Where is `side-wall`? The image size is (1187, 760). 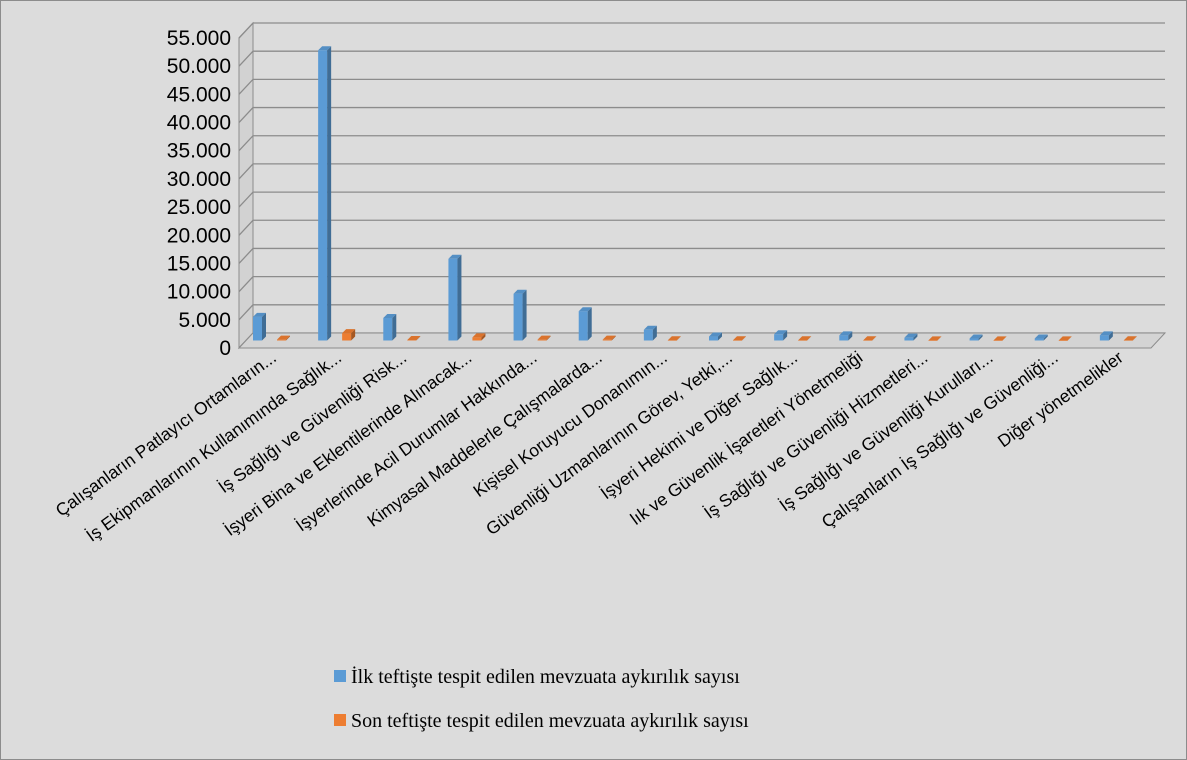
side-wall is located at coordinates (246, 185).